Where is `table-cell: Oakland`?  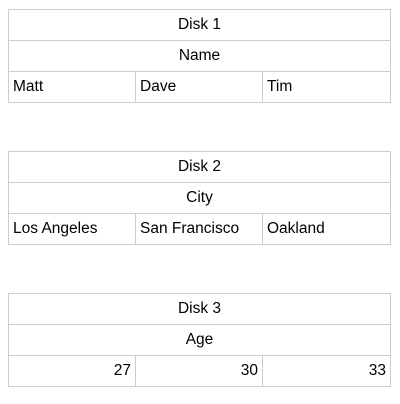
table-cell: Oakland is located at coordinates (326, 229).